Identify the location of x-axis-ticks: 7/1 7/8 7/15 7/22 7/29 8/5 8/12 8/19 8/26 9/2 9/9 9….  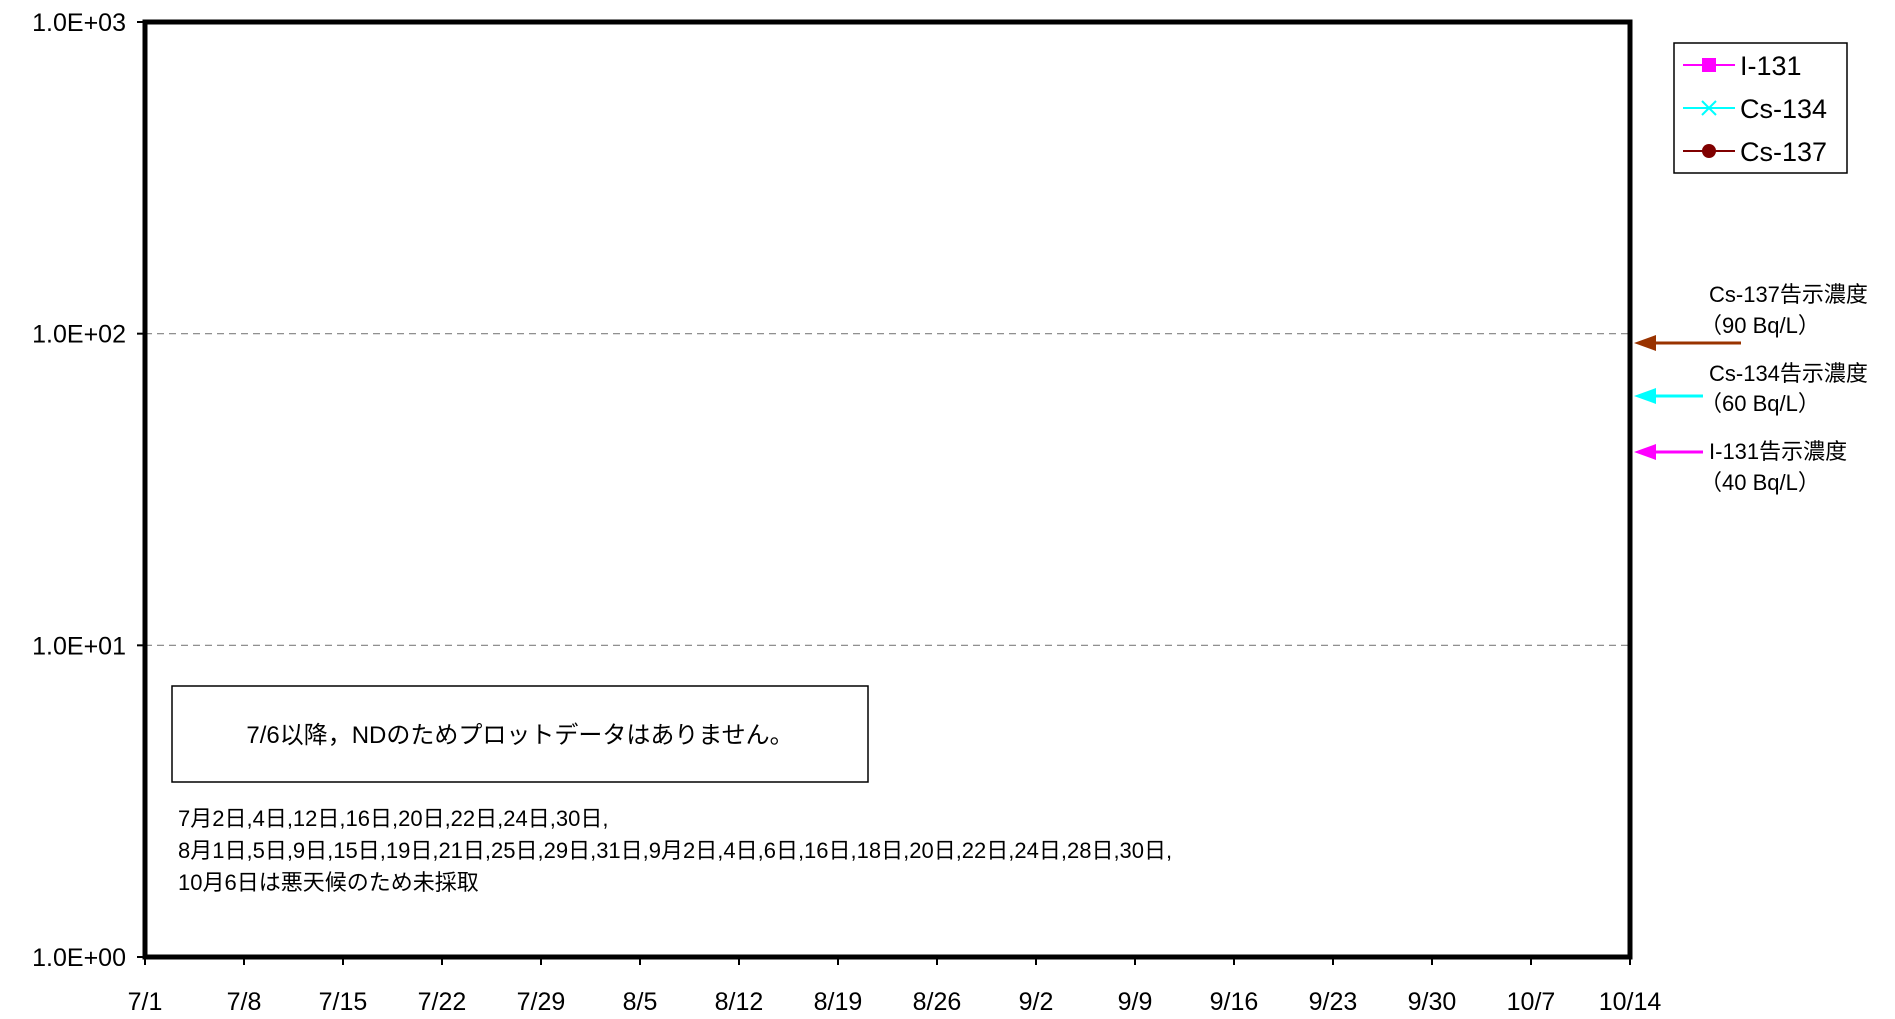
(895, 986).